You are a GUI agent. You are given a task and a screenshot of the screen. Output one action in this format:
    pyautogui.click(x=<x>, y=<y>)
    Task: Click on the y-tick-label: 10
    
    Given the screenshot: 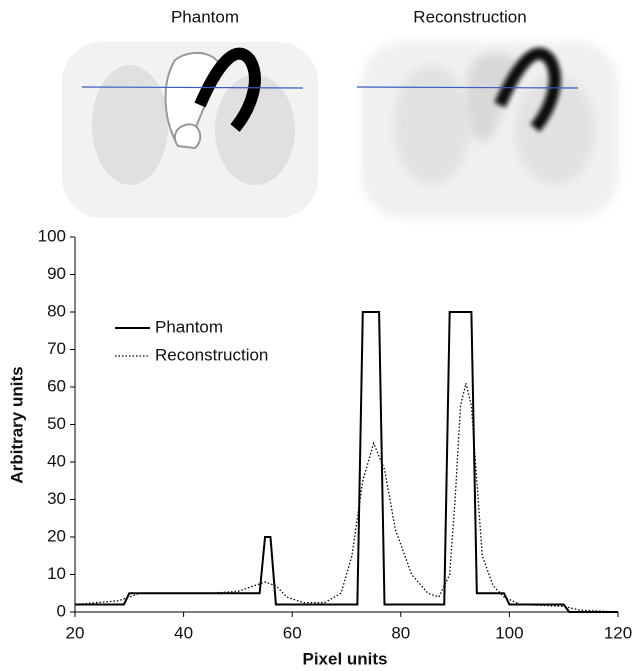 What is the action you would take?
    pyautogui.click(x=56, y=573)
    